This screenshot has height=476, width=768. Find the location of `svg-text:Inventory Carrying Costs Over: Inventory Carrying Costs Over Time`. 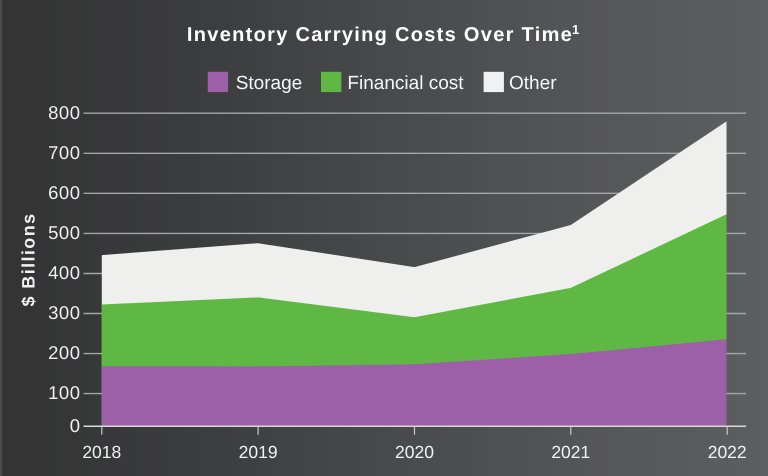

svg-text:Inventory Carrying Costs Over: Inventory Carrying Costs Over Time is located at coordinates (380, 35).